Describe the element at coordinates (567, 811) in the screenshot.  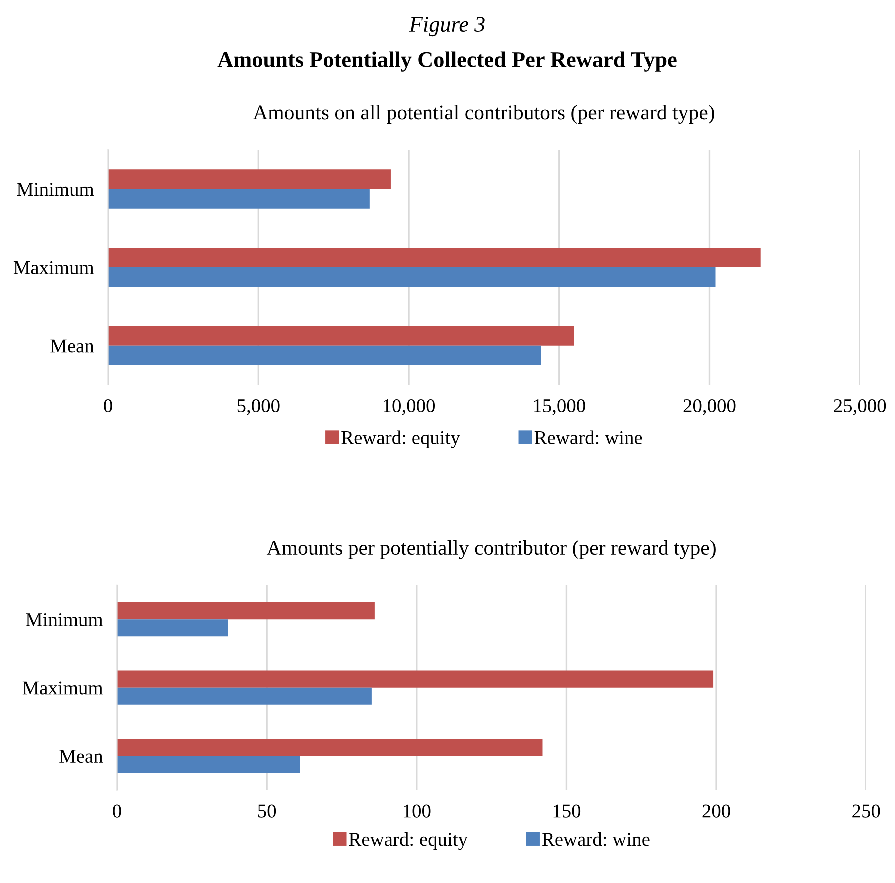
I see `x-tick-label: 150` at that location.